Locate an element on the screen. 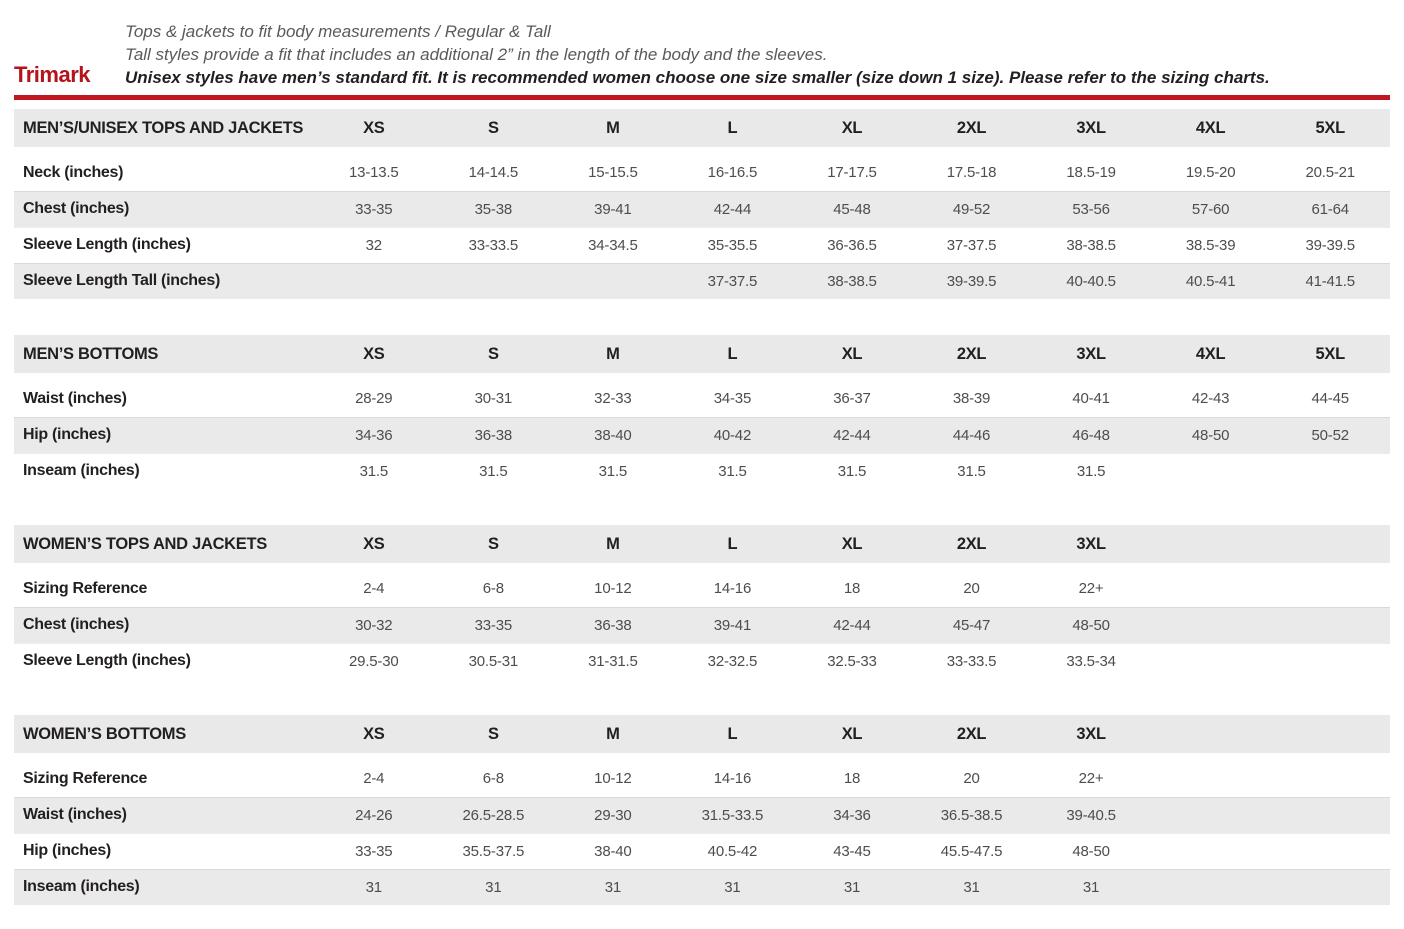  size-value: 18 is located at coordinates (852, 779).